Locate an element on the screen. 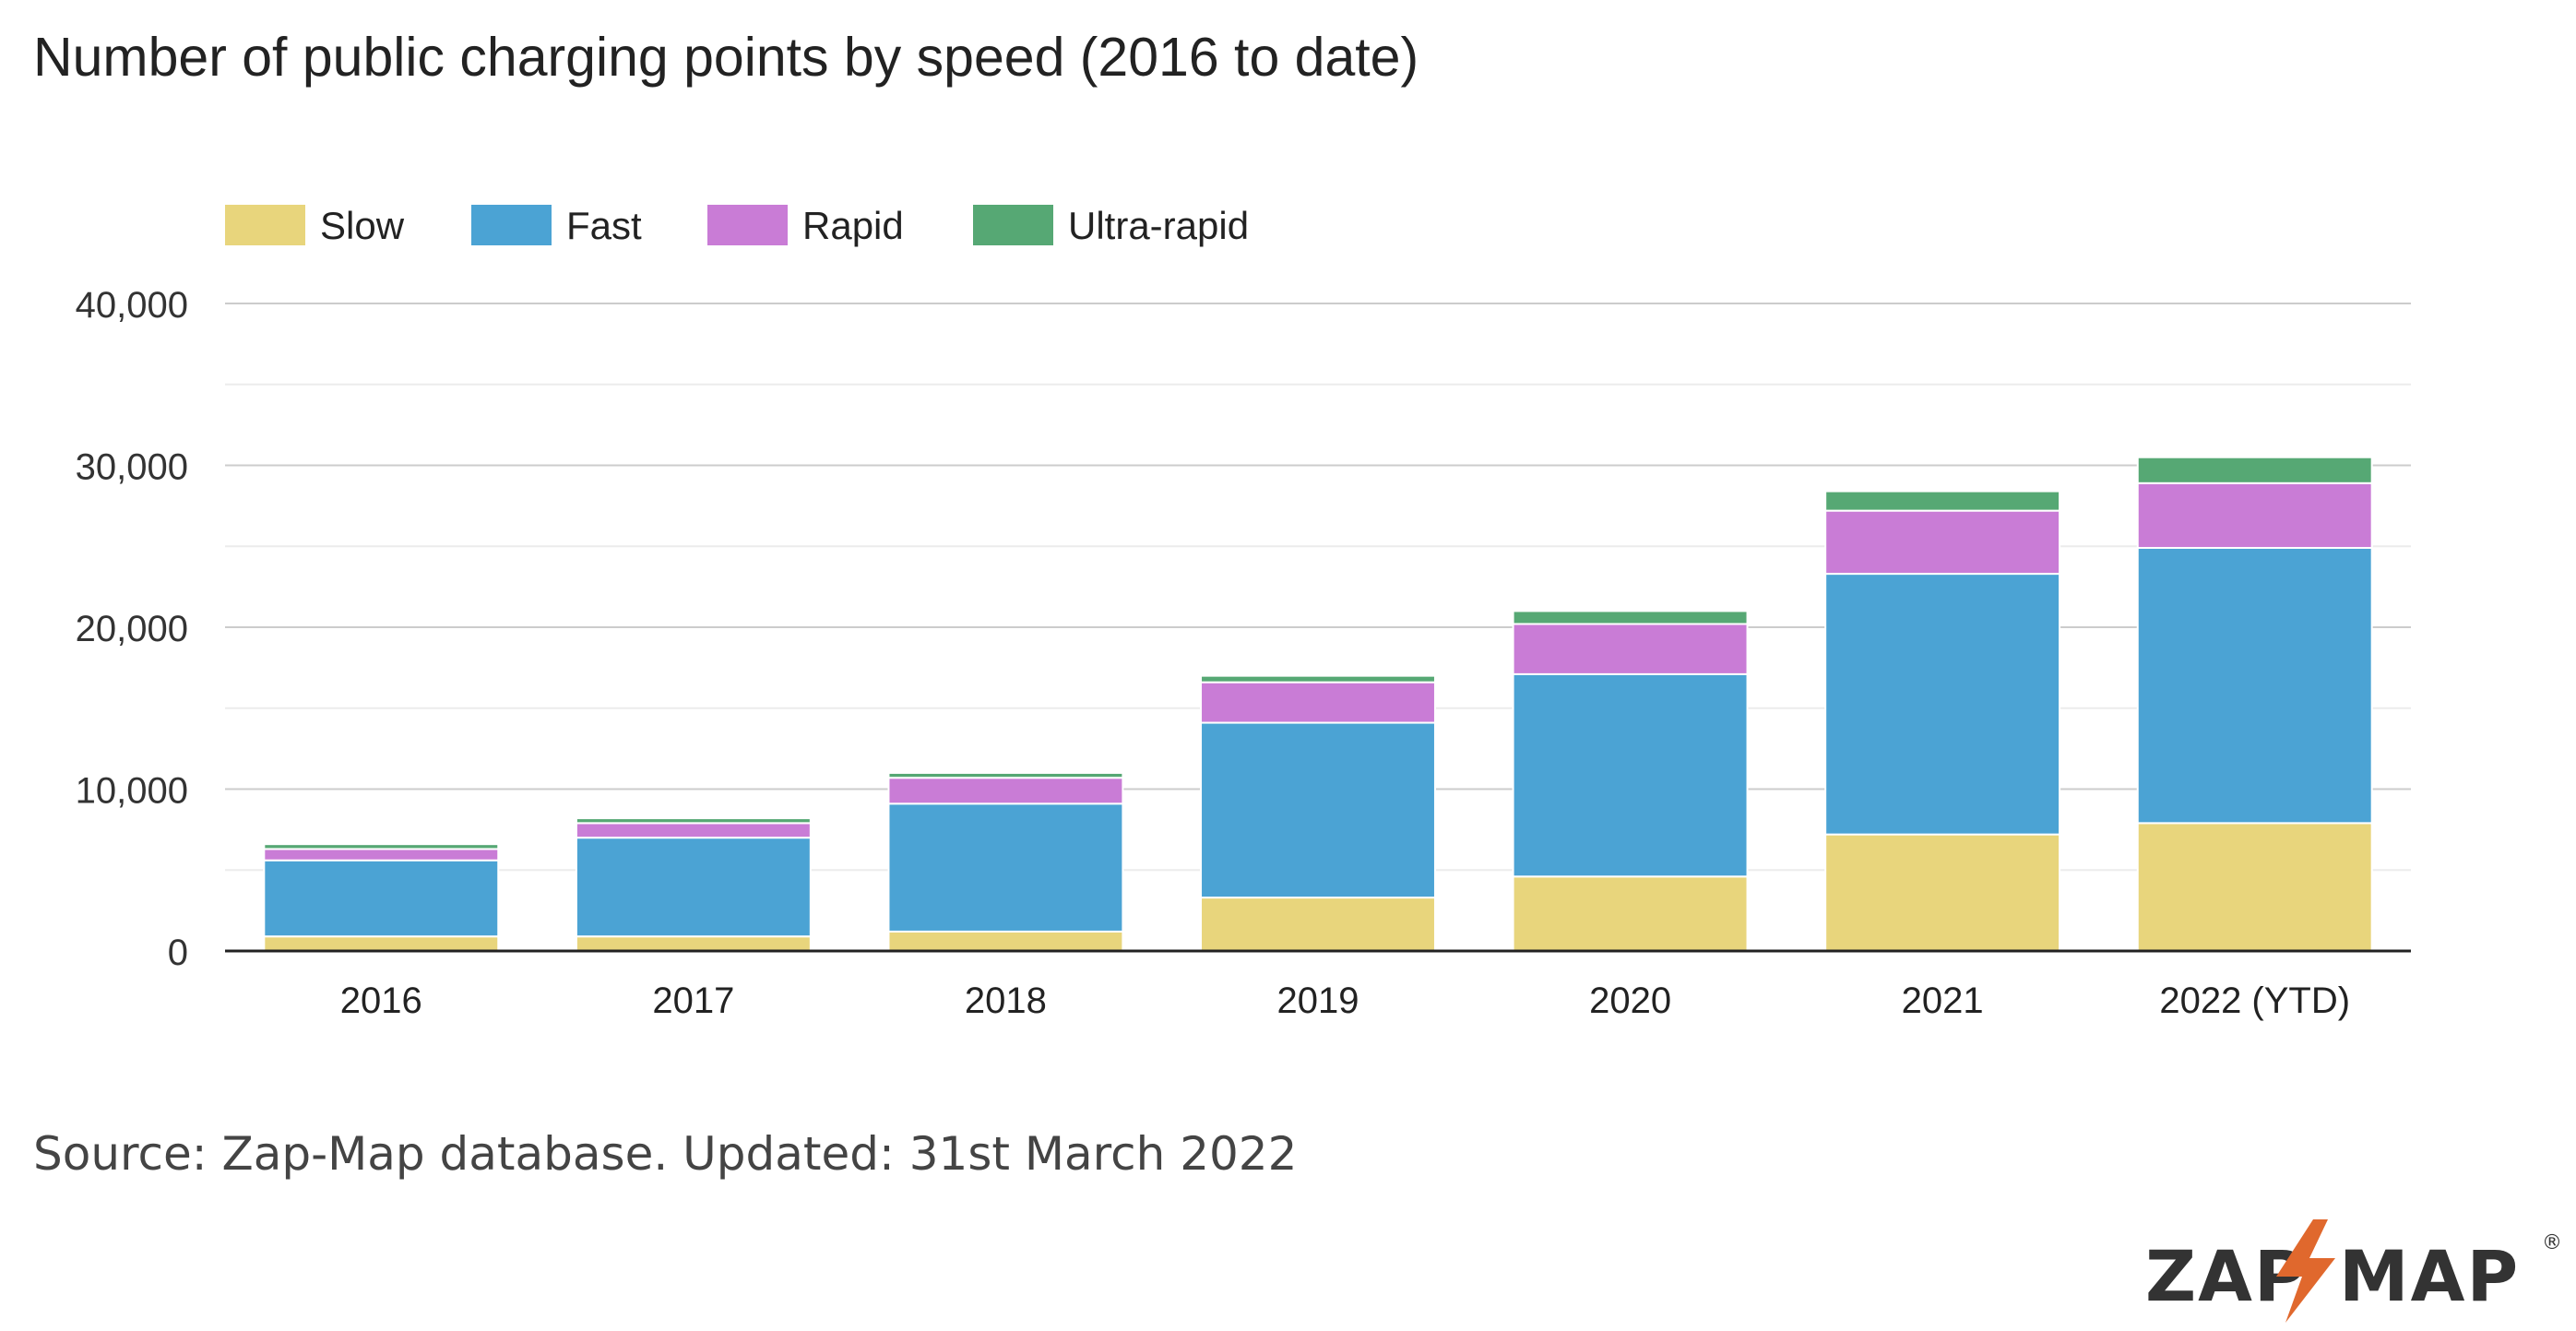 The height and width of the screenshot is (1331, 2576). chart-legend: Slow Fast Rapid Ultra-rapid is located at coordinates (737, 226).